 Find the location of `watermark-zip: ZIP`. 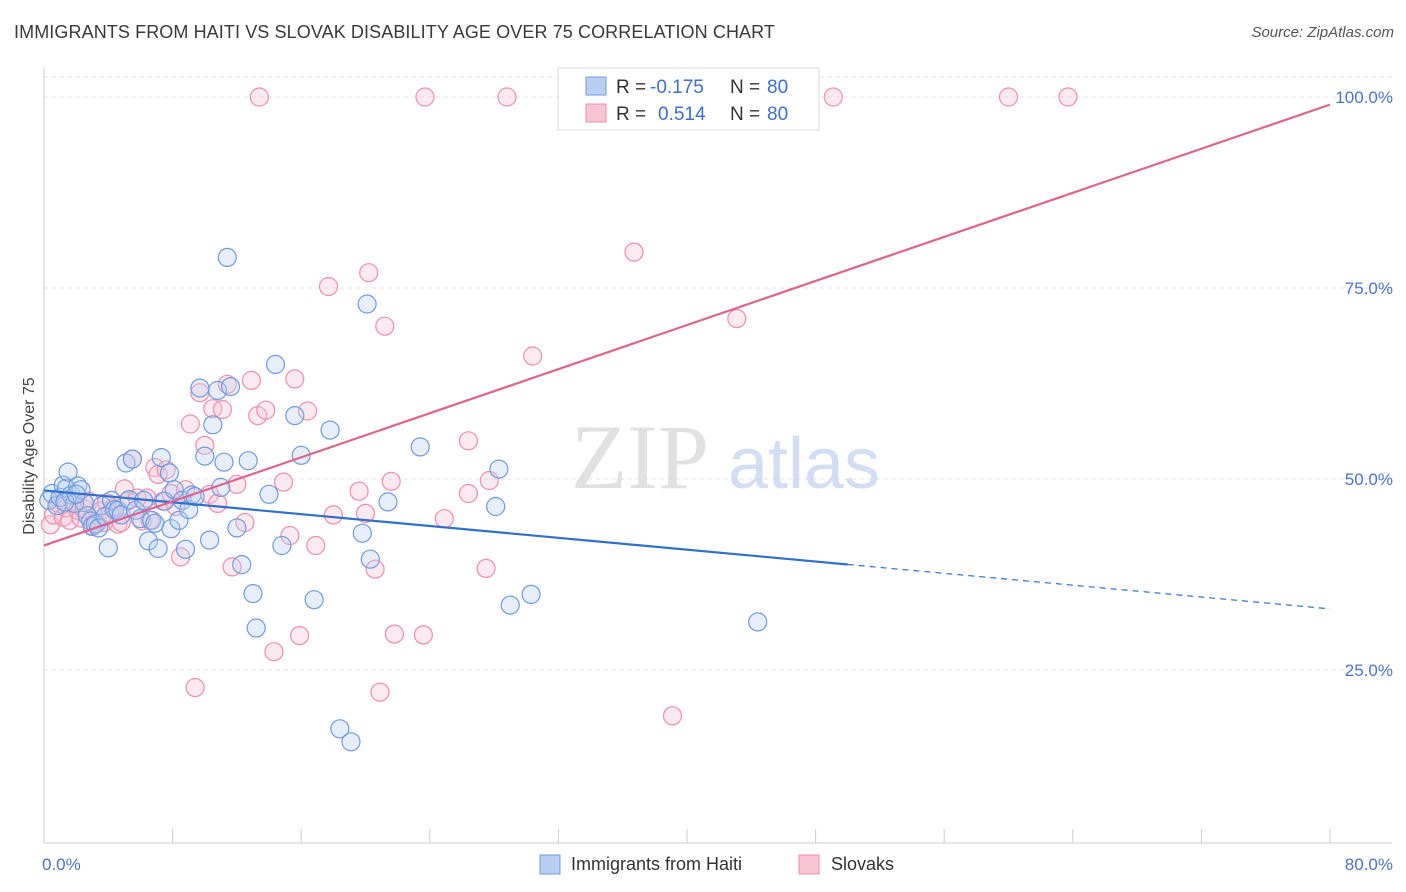

watermark-zip: ZIP is located at coordinates (640, 457).